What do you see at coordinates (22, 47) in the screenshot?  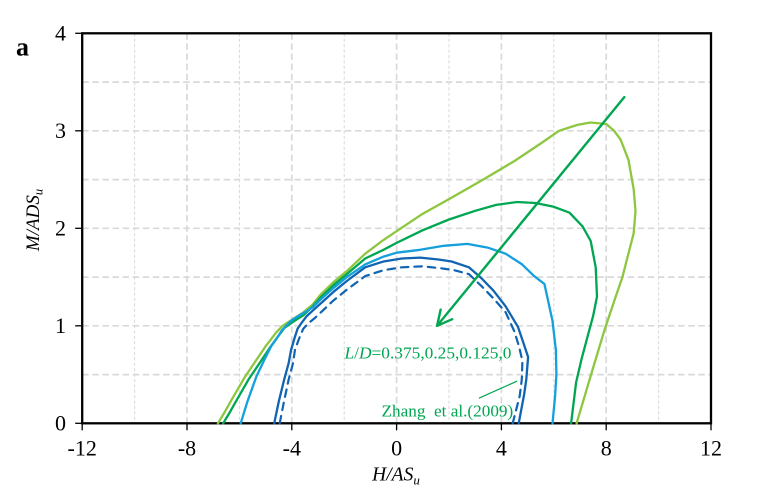 I see `svg-text: a` at bounding box center [22, 47].